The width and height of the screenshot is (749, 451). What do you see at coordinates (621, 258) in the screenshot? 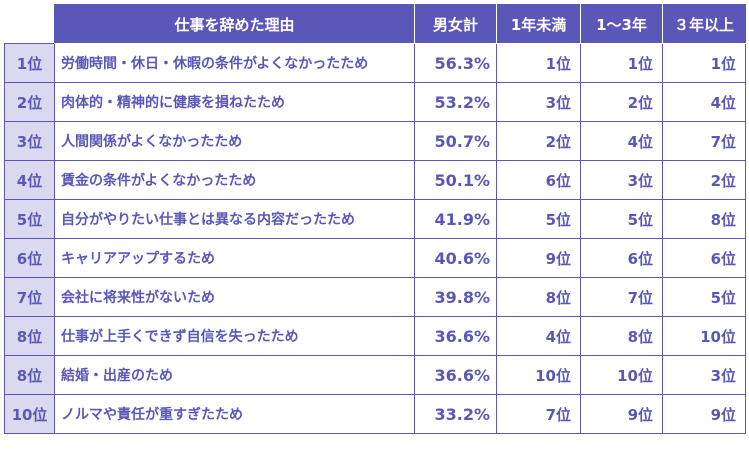
I see `rank-1-to-3-years-cell: 6位` at bounding box center [621, 258].